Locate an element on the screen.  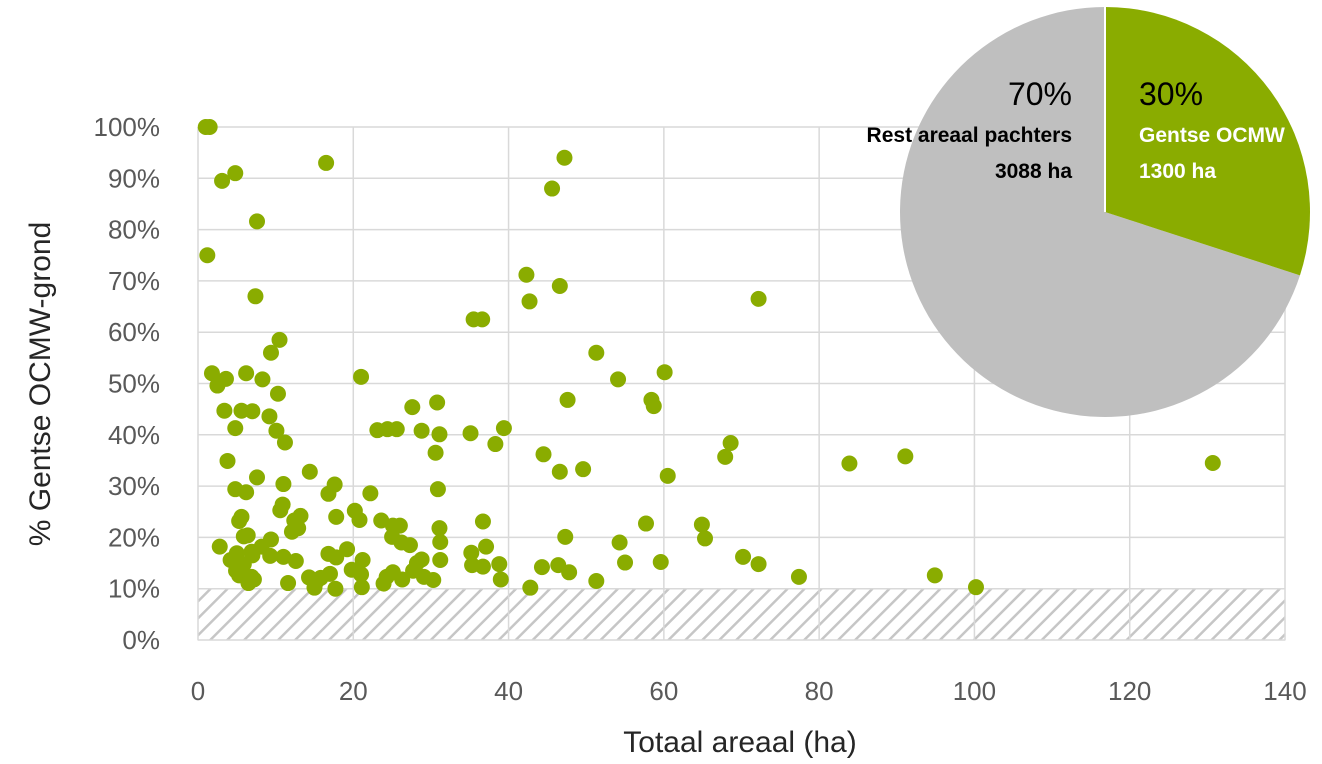
y-tick-label: 60% is located at coordinates (134, 332).